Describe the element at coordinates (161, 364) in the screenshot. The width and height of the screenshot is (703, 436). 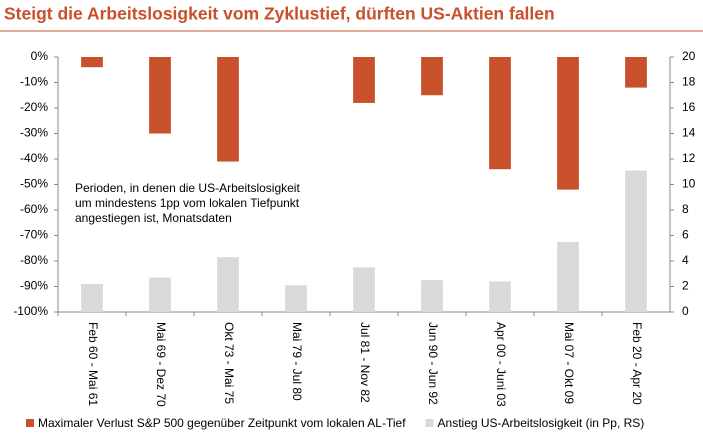
I see `x-tick-label: Mai 69 - Dez 70` at that location.